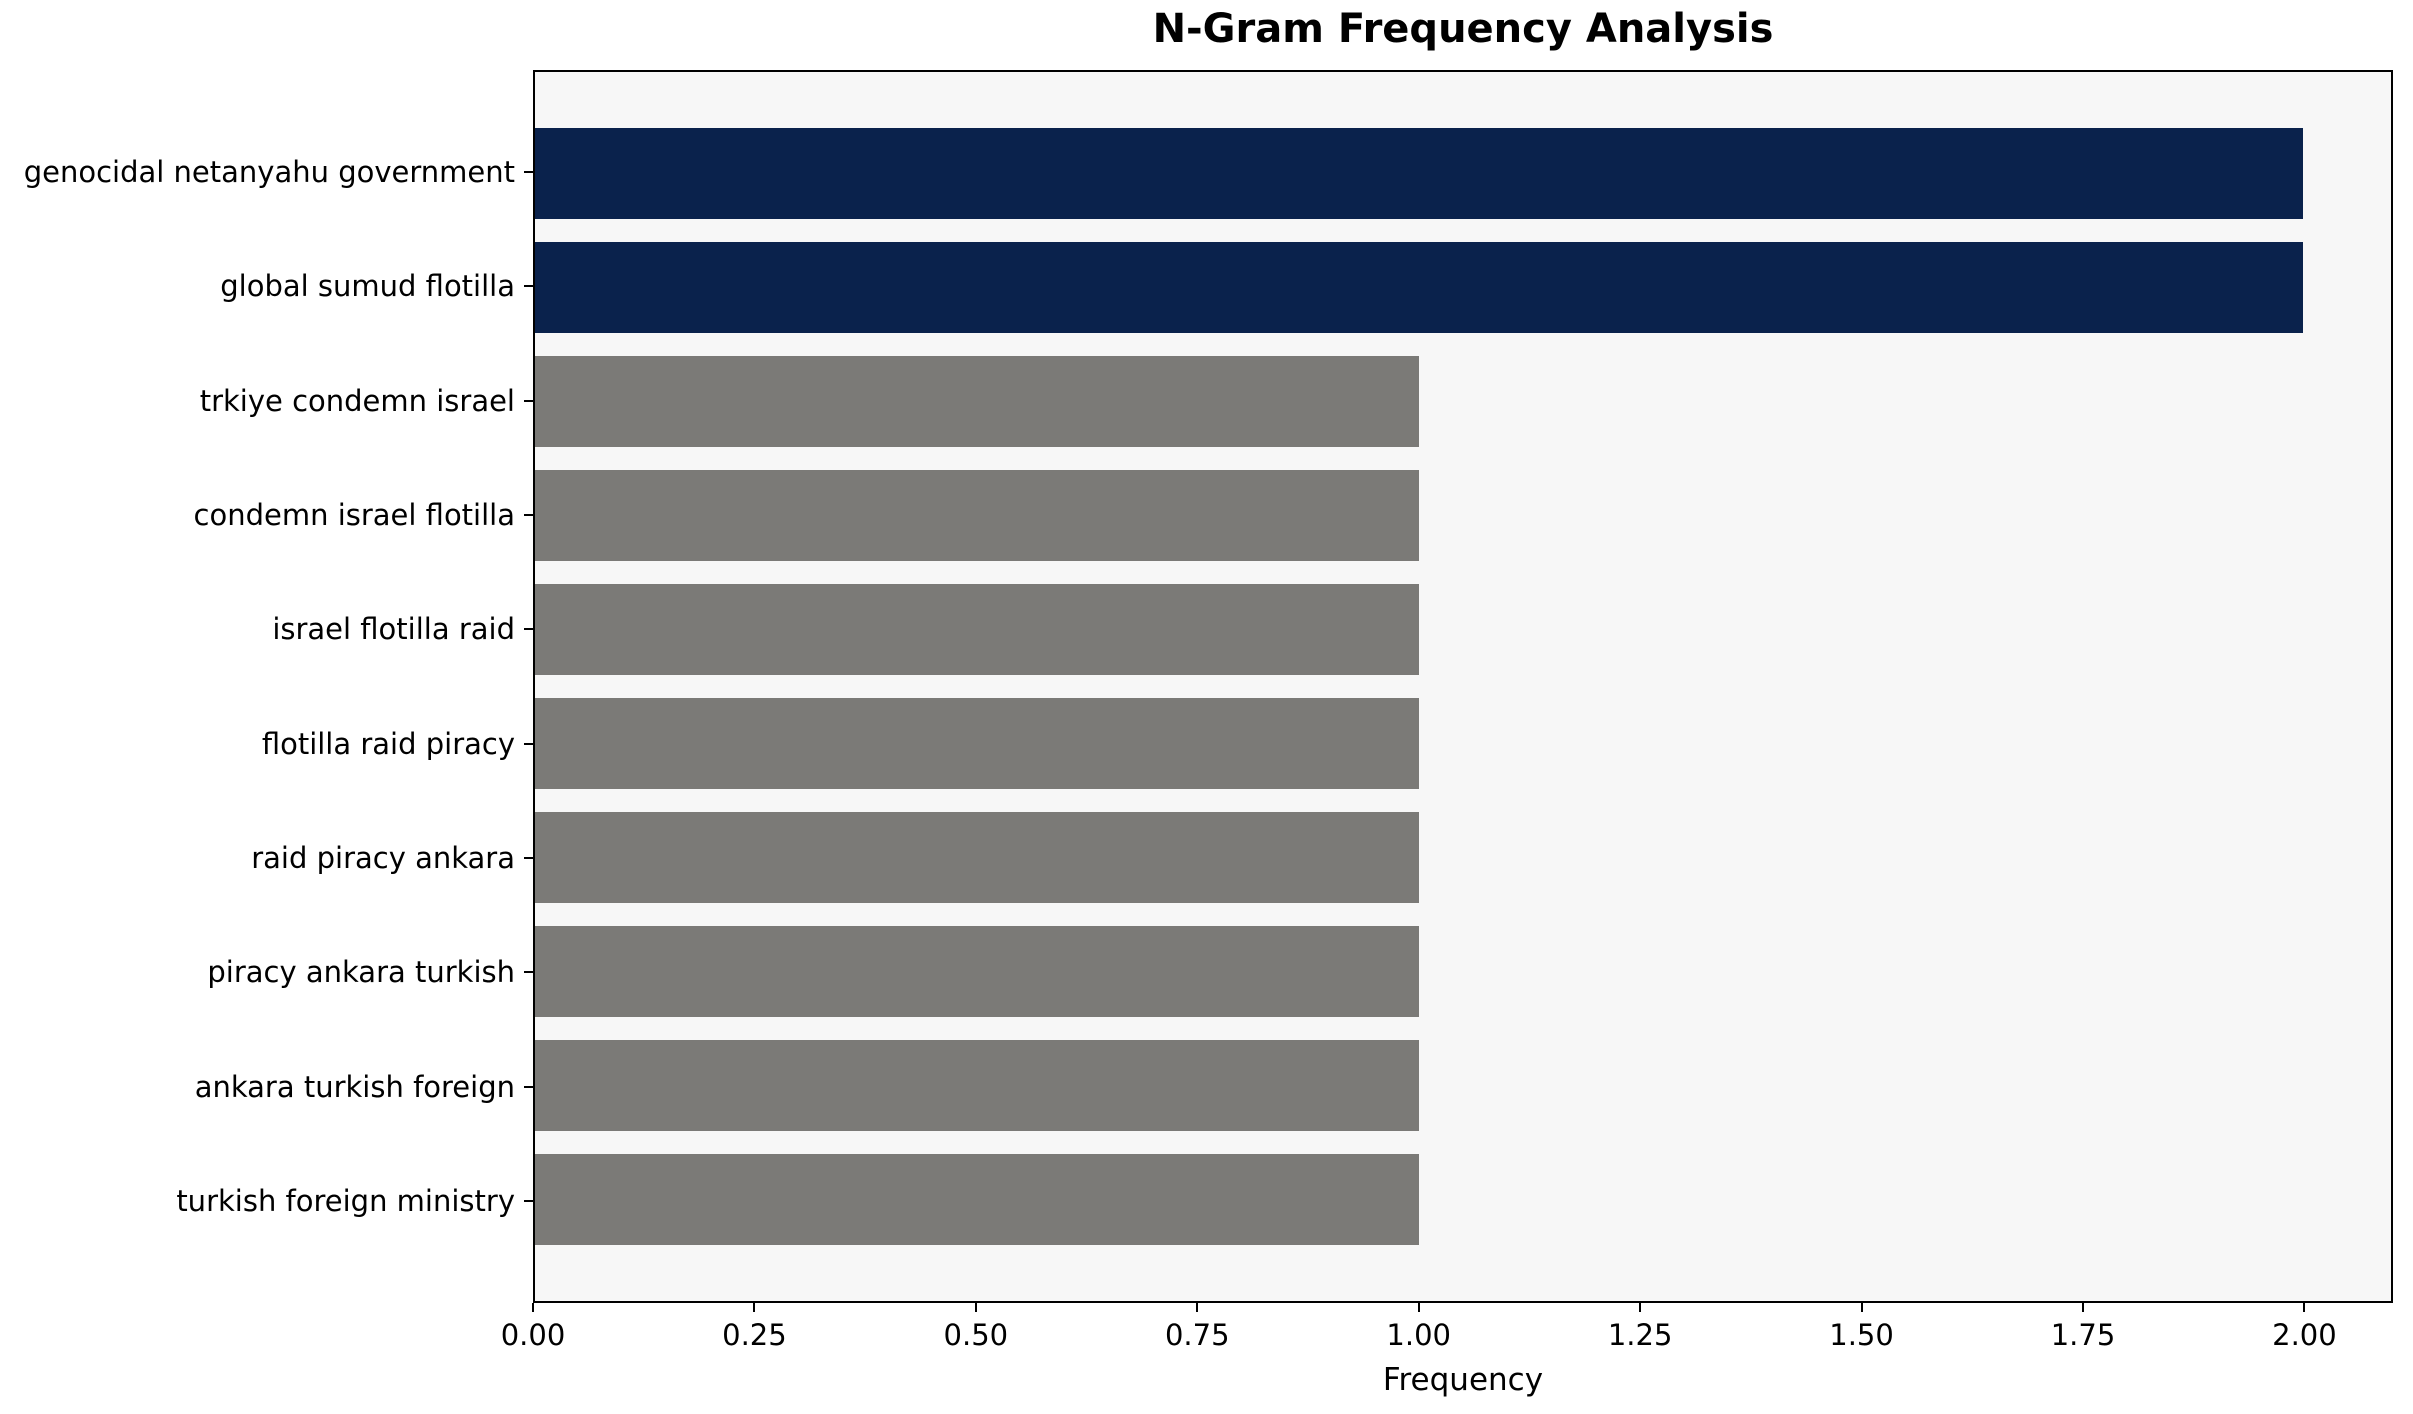 This screenshot has height=1414, width=2413. Describe the element at coordinates (1463, 29) in the screenshot. I see `chart-title: N-Gram Frequency Analysis` at that location.